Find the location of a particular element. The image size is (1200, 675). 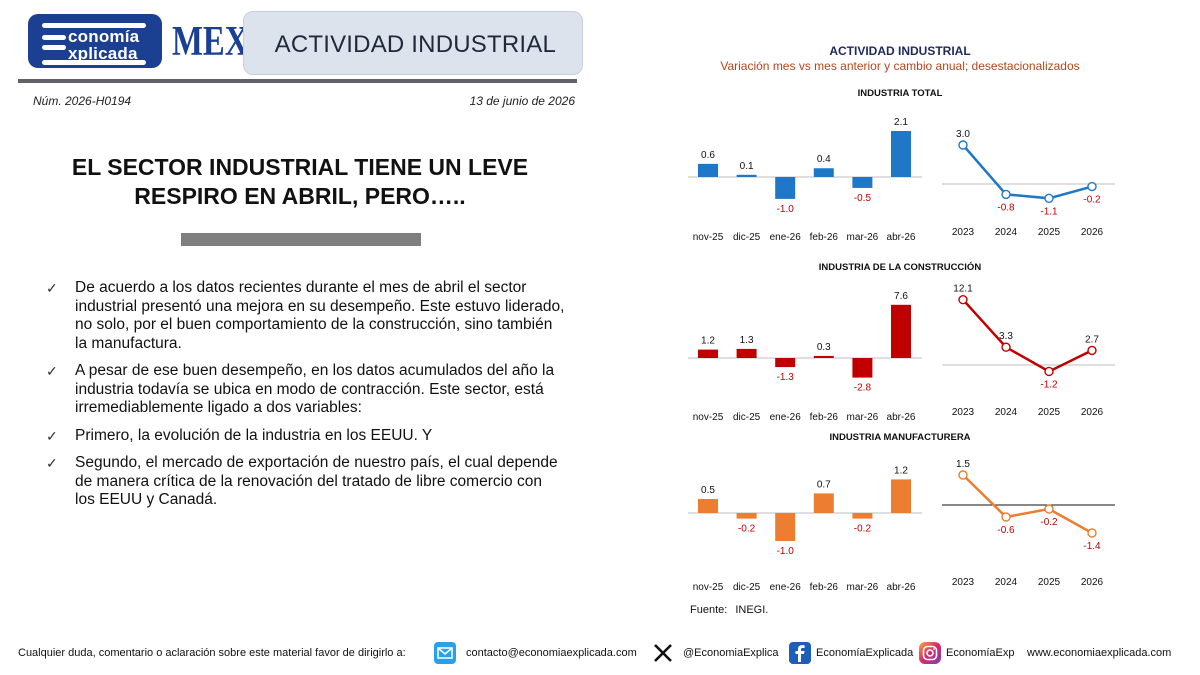

x-tick-label: dic-25 is located at coordinates (747, 587).